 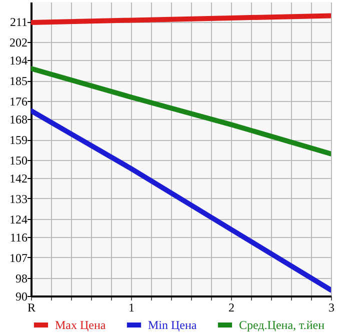 What do you see at coordinates (173, 325) in the screenshot?
I see `legend-label: Min Цена` at bounding box center [173, 325].